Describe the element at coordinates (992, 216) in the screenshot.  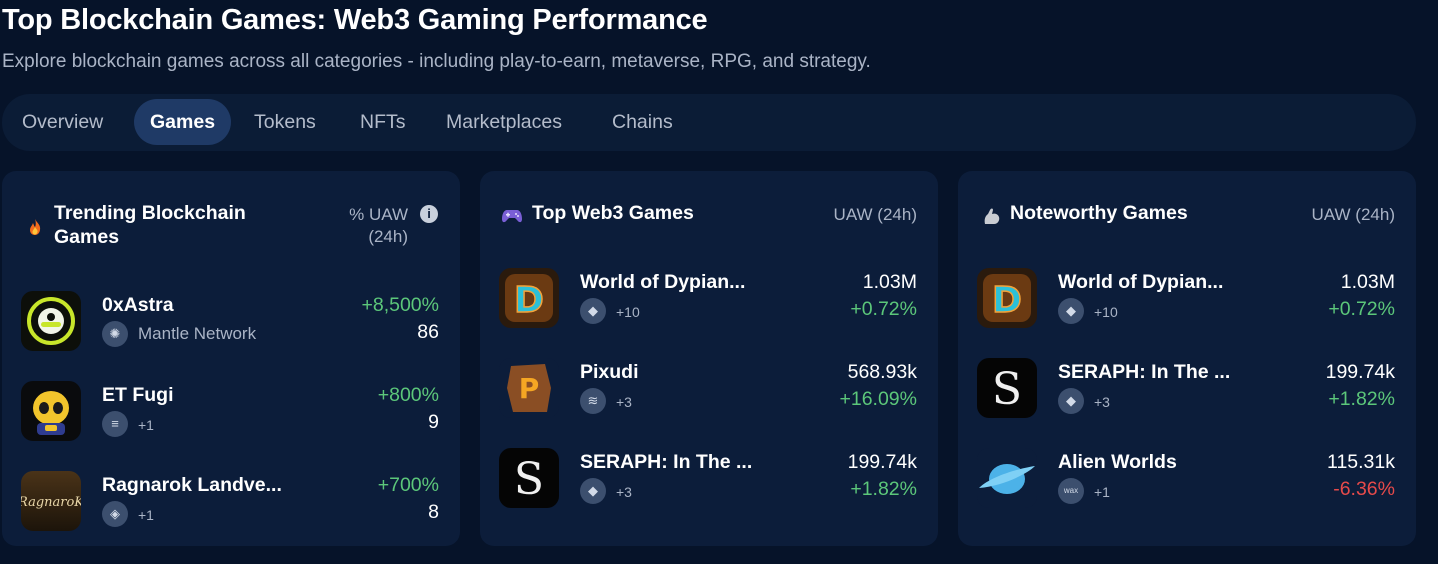
I see `flexed-arm-icon` at that location.